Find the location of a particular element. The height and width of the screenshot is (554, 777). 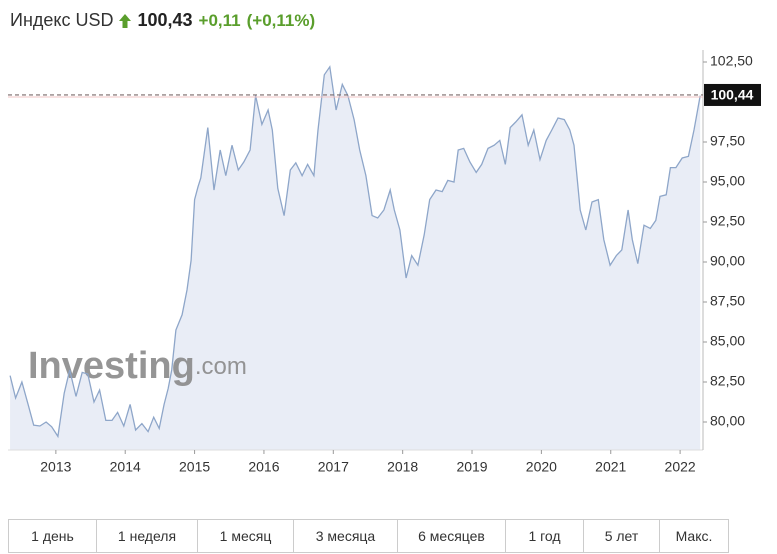

x-tick-label: 2018 is located at coordinates (402, 467).